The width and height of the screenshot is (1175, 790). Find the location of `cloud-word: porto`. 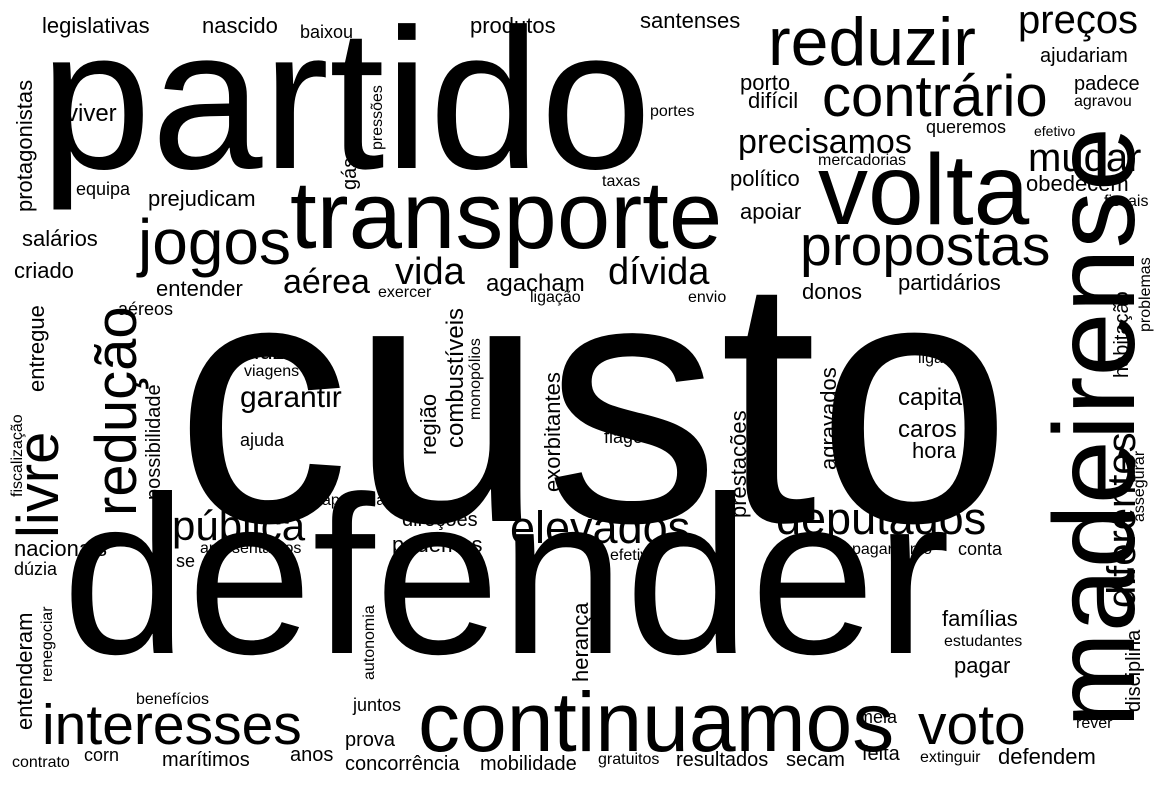

cloud-word: porto is located at coordinates (765, 82).